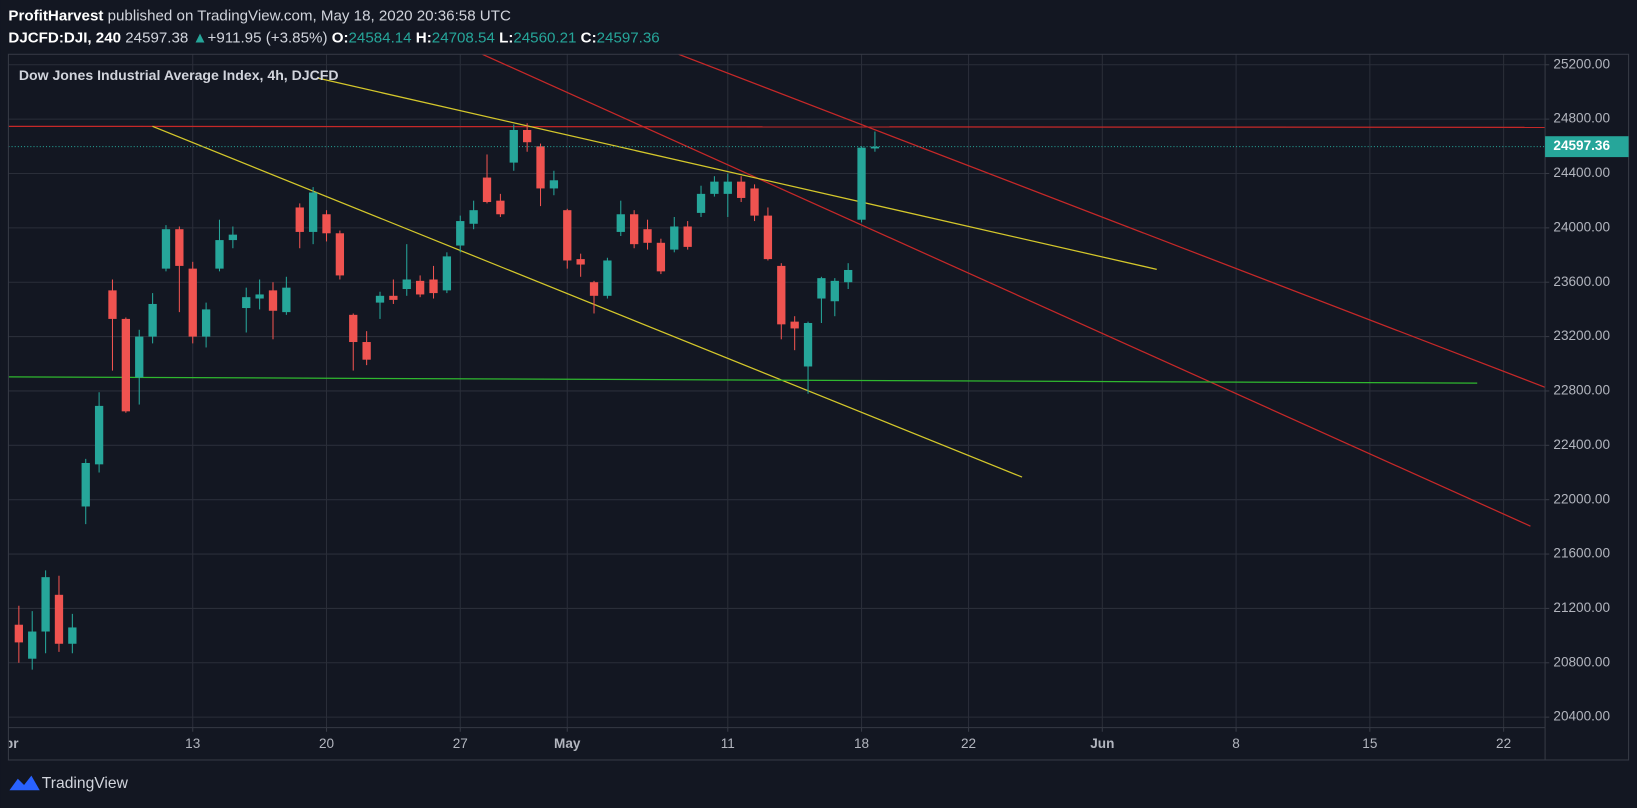 This screenshot has width=1637, height=808. What do you see at coordinates (64, 38) in the screenshot?
I see `symbol: DJCFD:DJI, 240` at bounding box center [64, 38].